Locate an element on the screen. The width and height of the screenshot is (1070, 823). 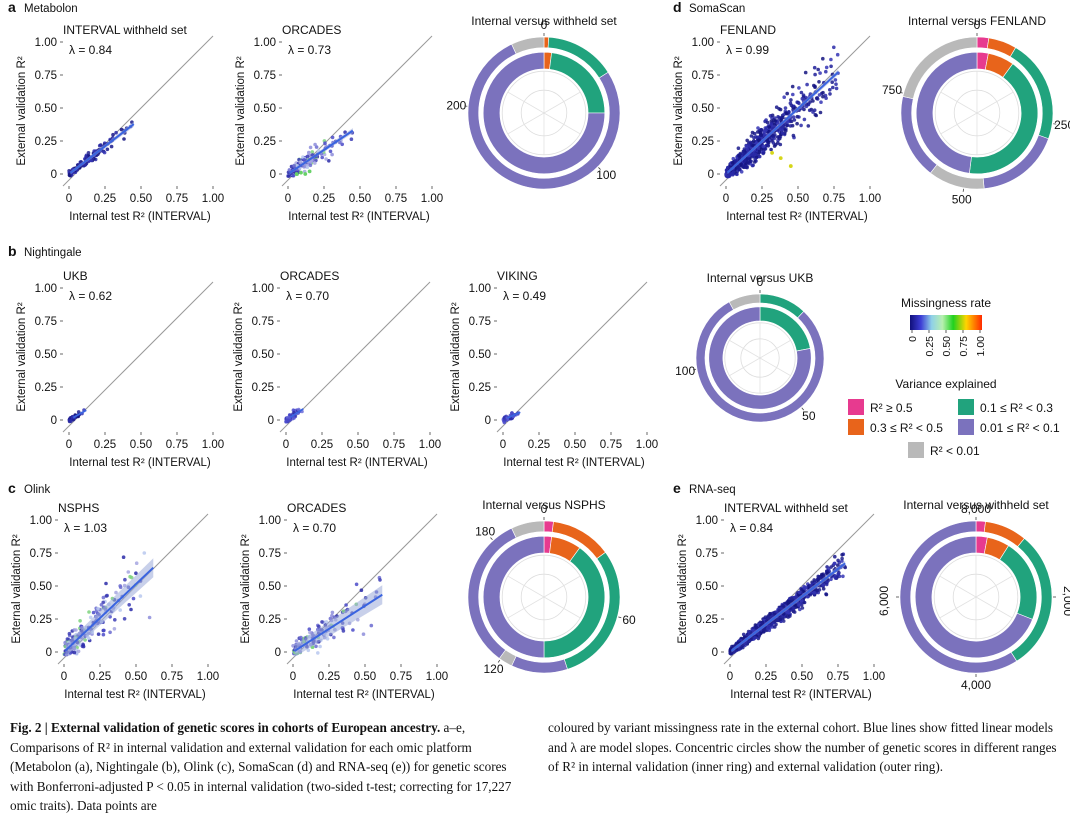
panel-letter-b: b is located at coordinates (12, 251).